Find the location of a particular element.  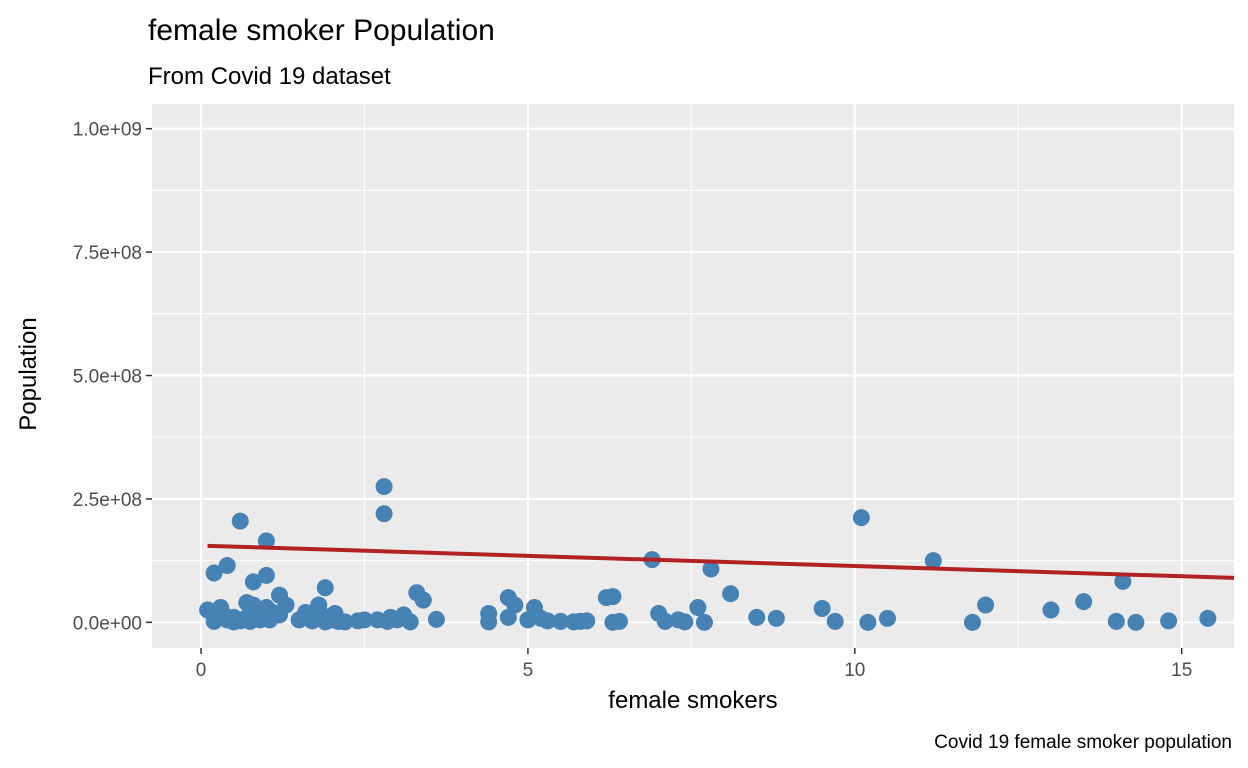

x-axis: 0 5 10 15 is located at coordinates (694, 664).